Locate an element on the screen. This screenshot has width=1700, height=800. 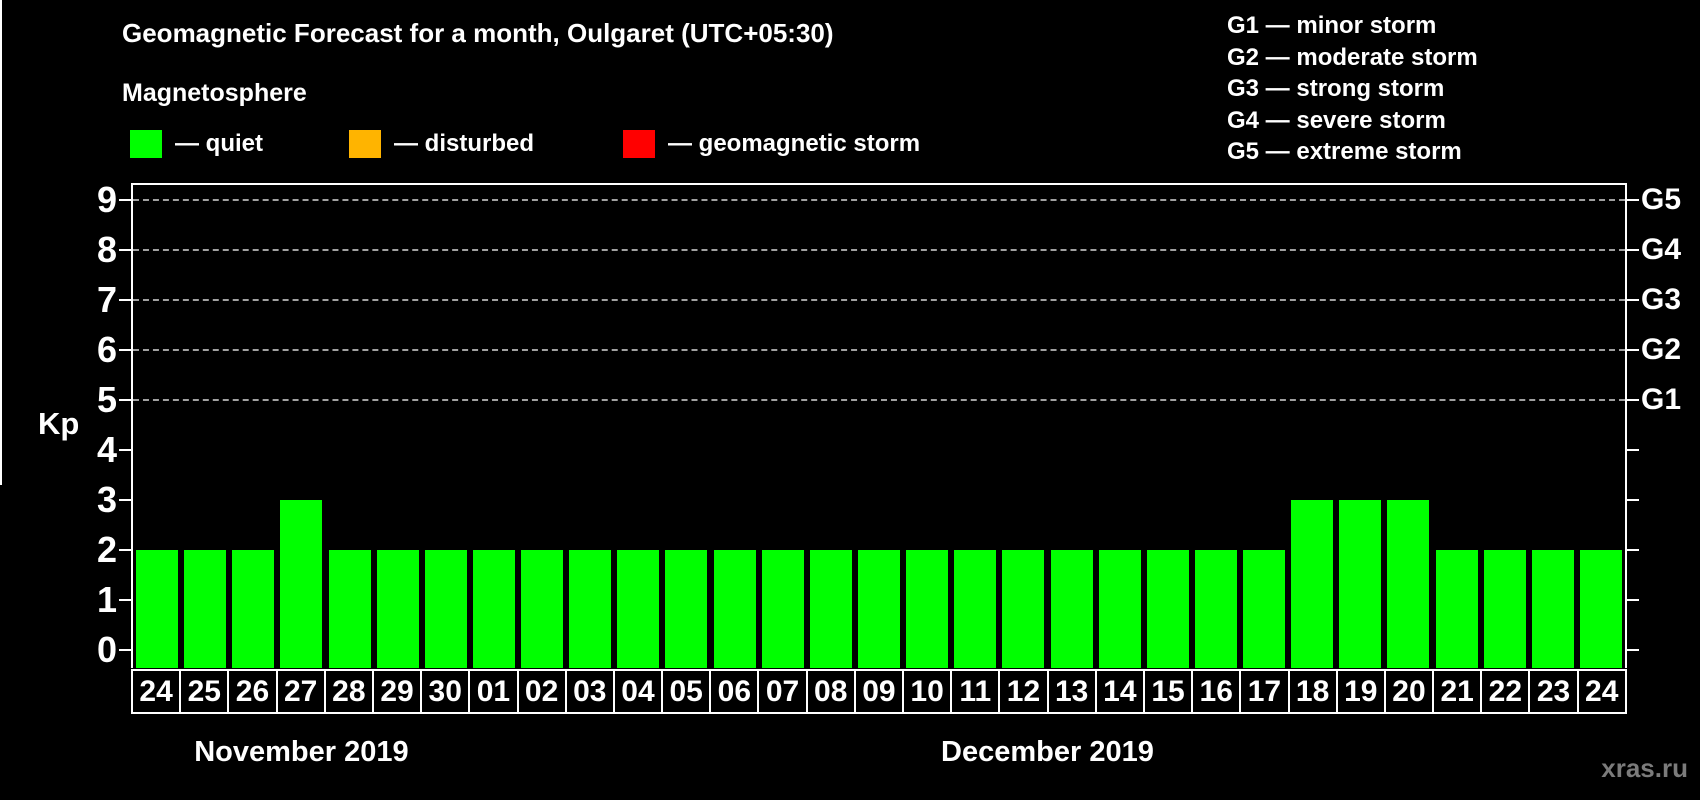
month-label: November 2019 is located at coordinates (301, 752).